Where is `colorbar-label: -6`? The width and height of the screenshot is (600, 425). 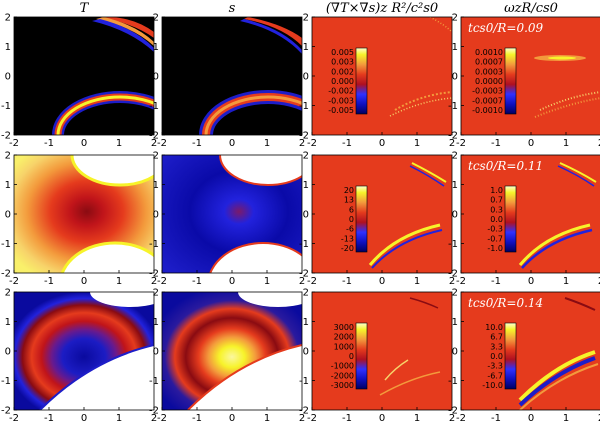 colorbar-label: -6 is located at coordinates (350, 229).